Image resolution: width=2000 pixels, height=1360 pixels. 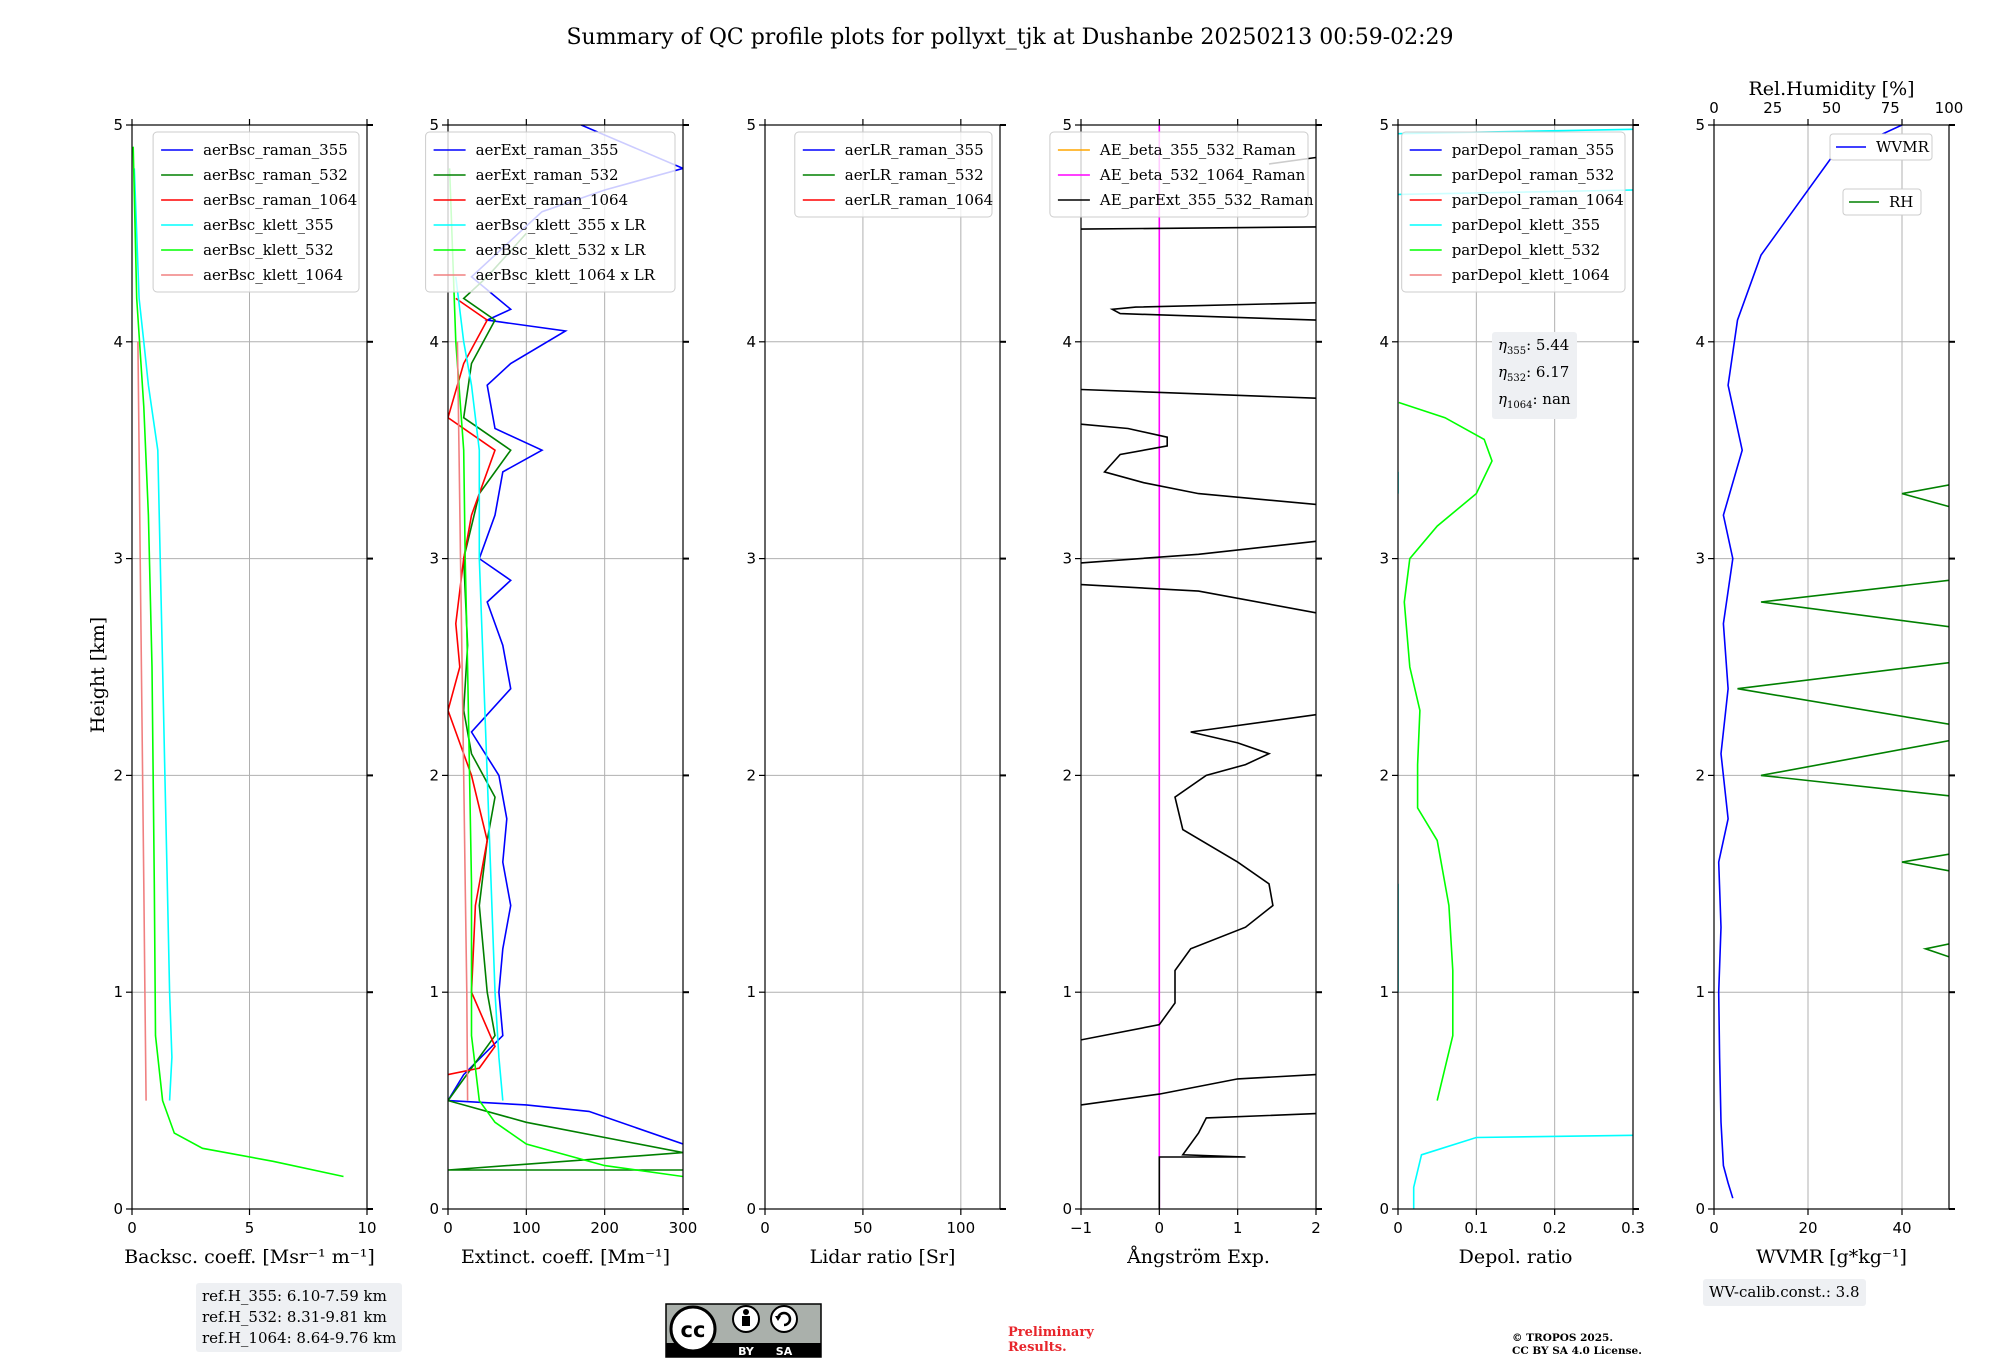 What do you see at coordinates (561, 250) in the screenshot?
I see `legend-label-aerbsc-klett-532-x-lr: aerBsc_klett_532 x LR` at bounding box center [561, 250].